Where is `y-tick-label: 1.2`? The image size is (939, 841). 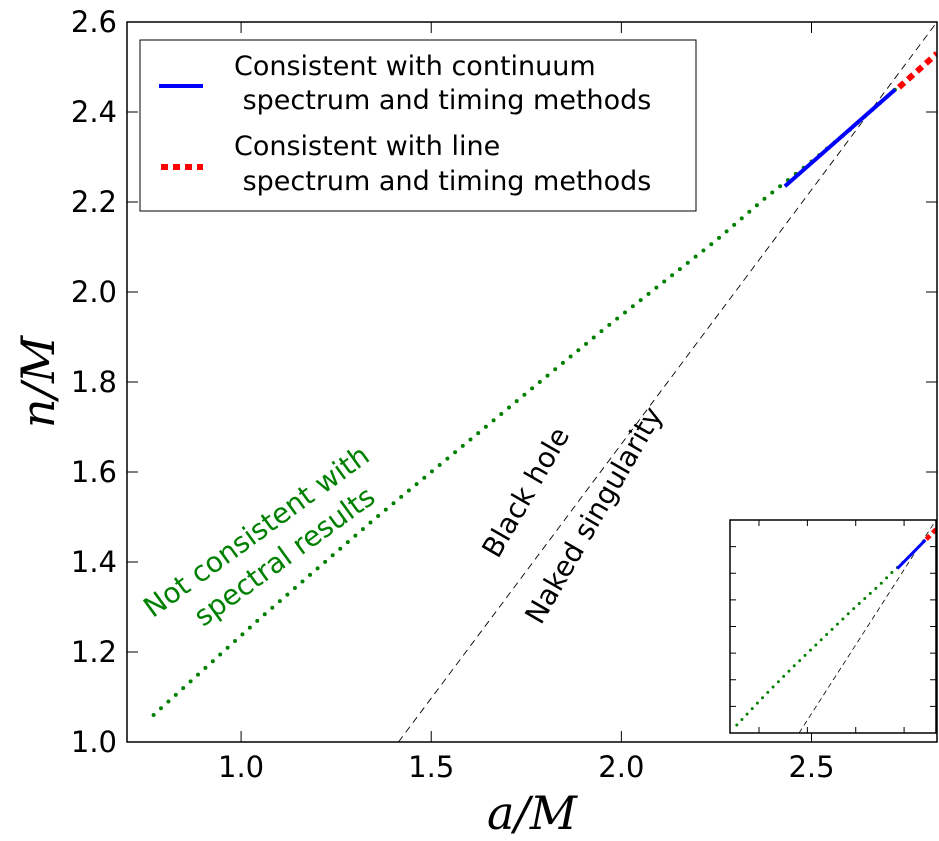
y-tick-label: 1.2 is located at coordinates (94, 652).